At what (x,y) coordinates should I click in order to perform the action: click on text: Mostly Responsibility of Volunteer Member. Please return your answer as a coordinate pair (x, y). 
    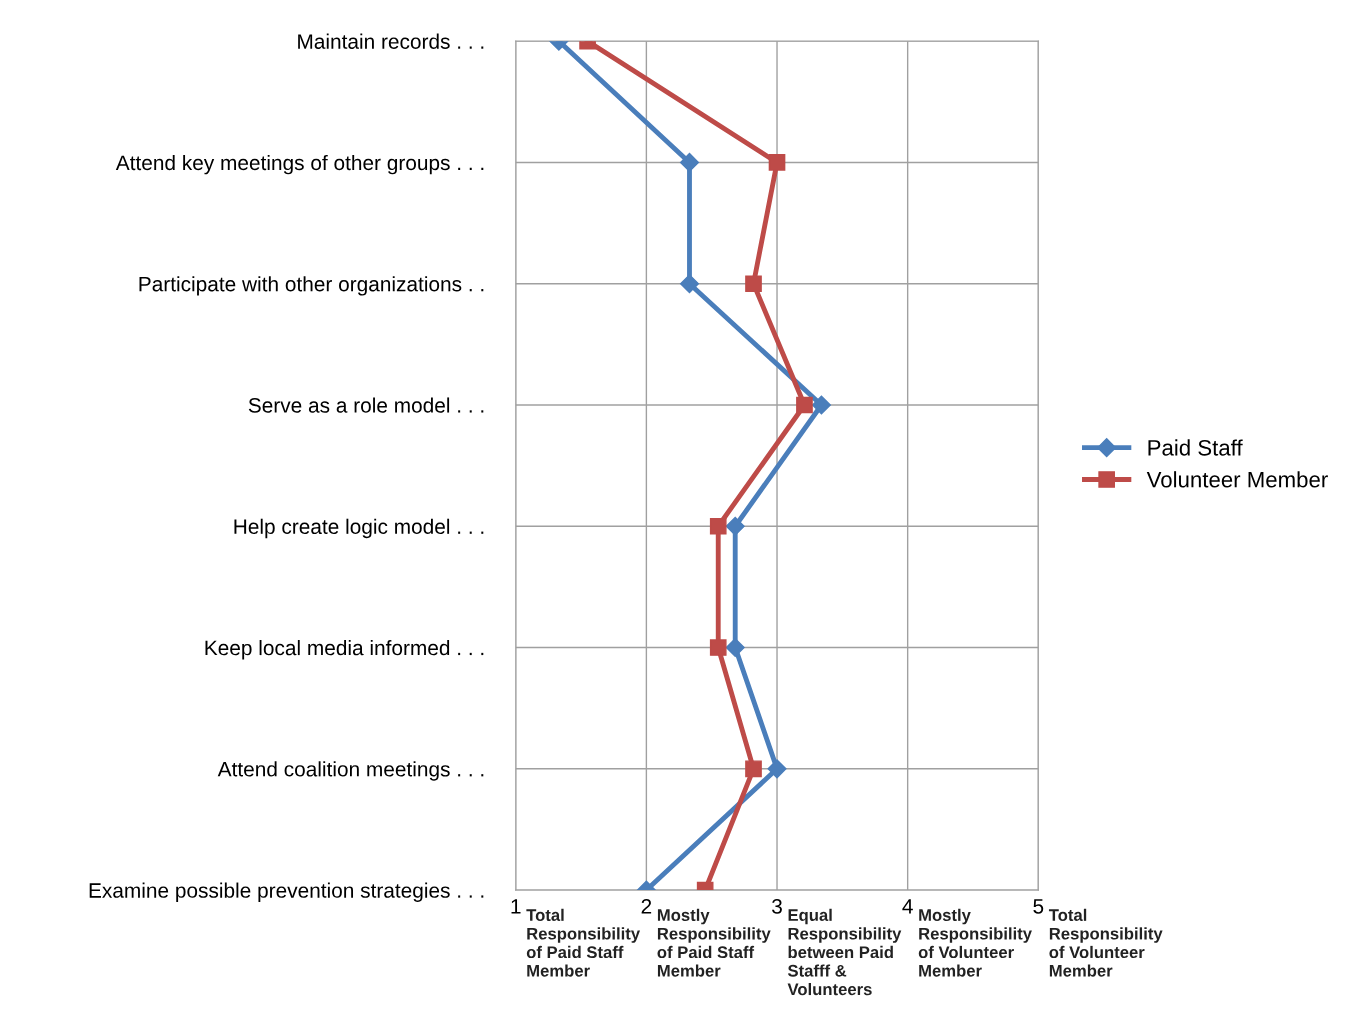
    Looking at the image, I should click on (975, 942).